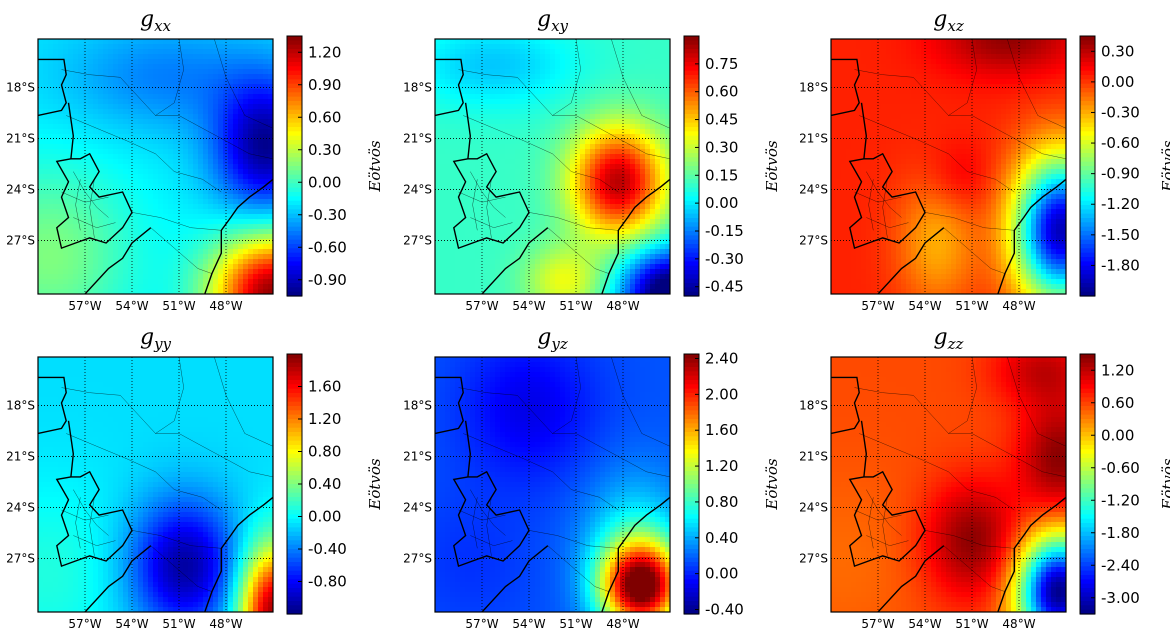  Describe the element at coordinates (108, 92) in the screenshot. I see `state-border-line` at that location.